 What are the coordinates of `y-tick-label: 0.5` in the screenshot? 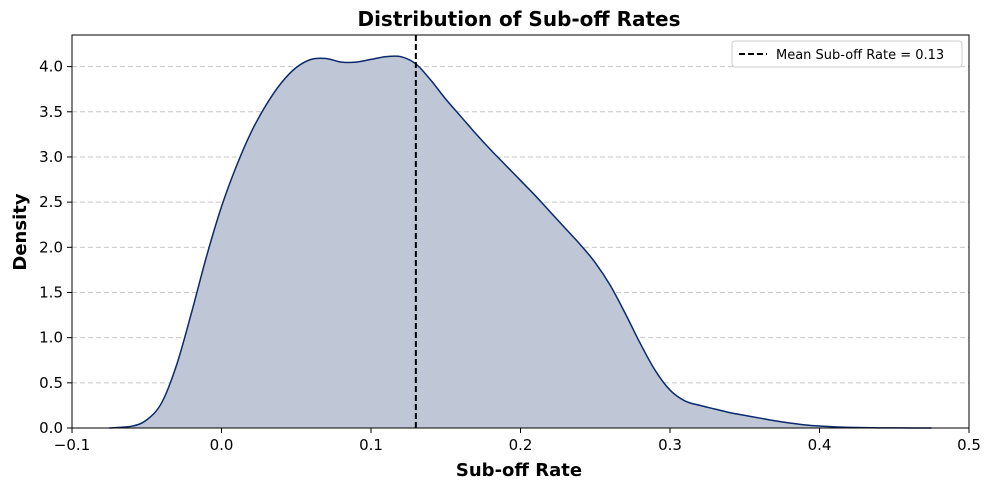 It's located at (51, 383).